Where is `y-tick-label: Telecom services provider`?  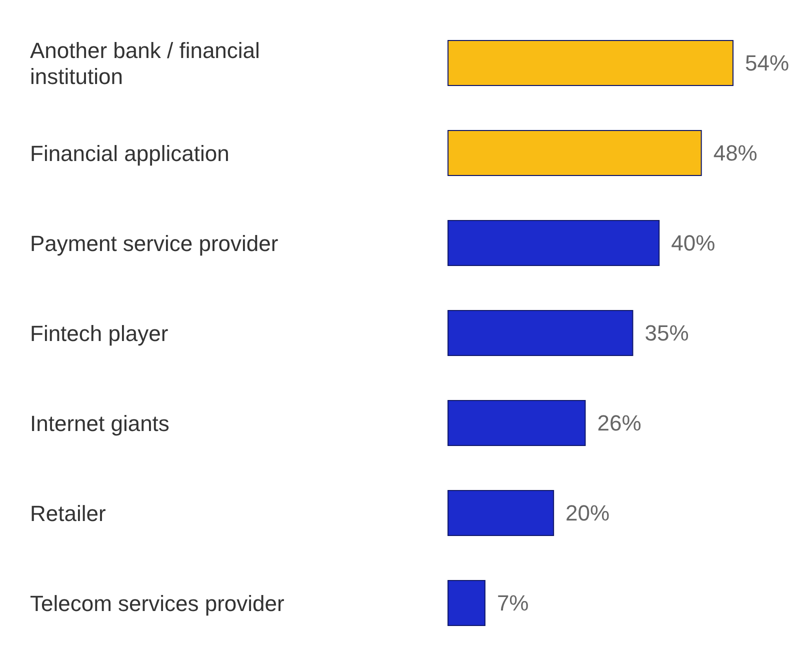 y-tick-label: Telecom services provider is located at coordinates (157, 603).